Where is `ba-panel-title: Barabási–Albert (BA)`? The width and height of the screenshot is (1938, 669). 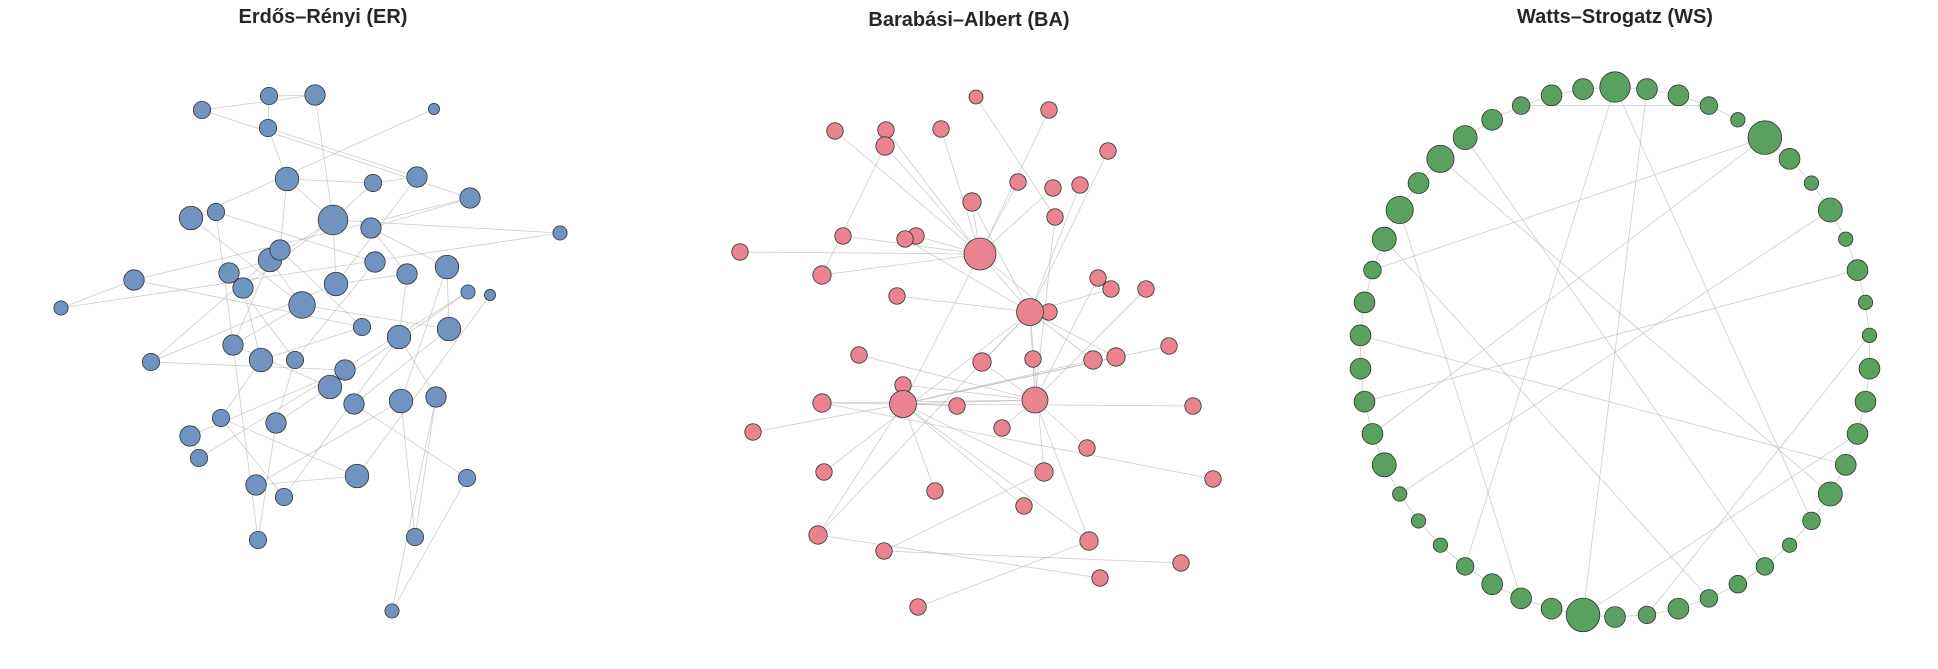
ba-panel-title: Barabási–Albert (BA) is located at coordinates (969, 20).